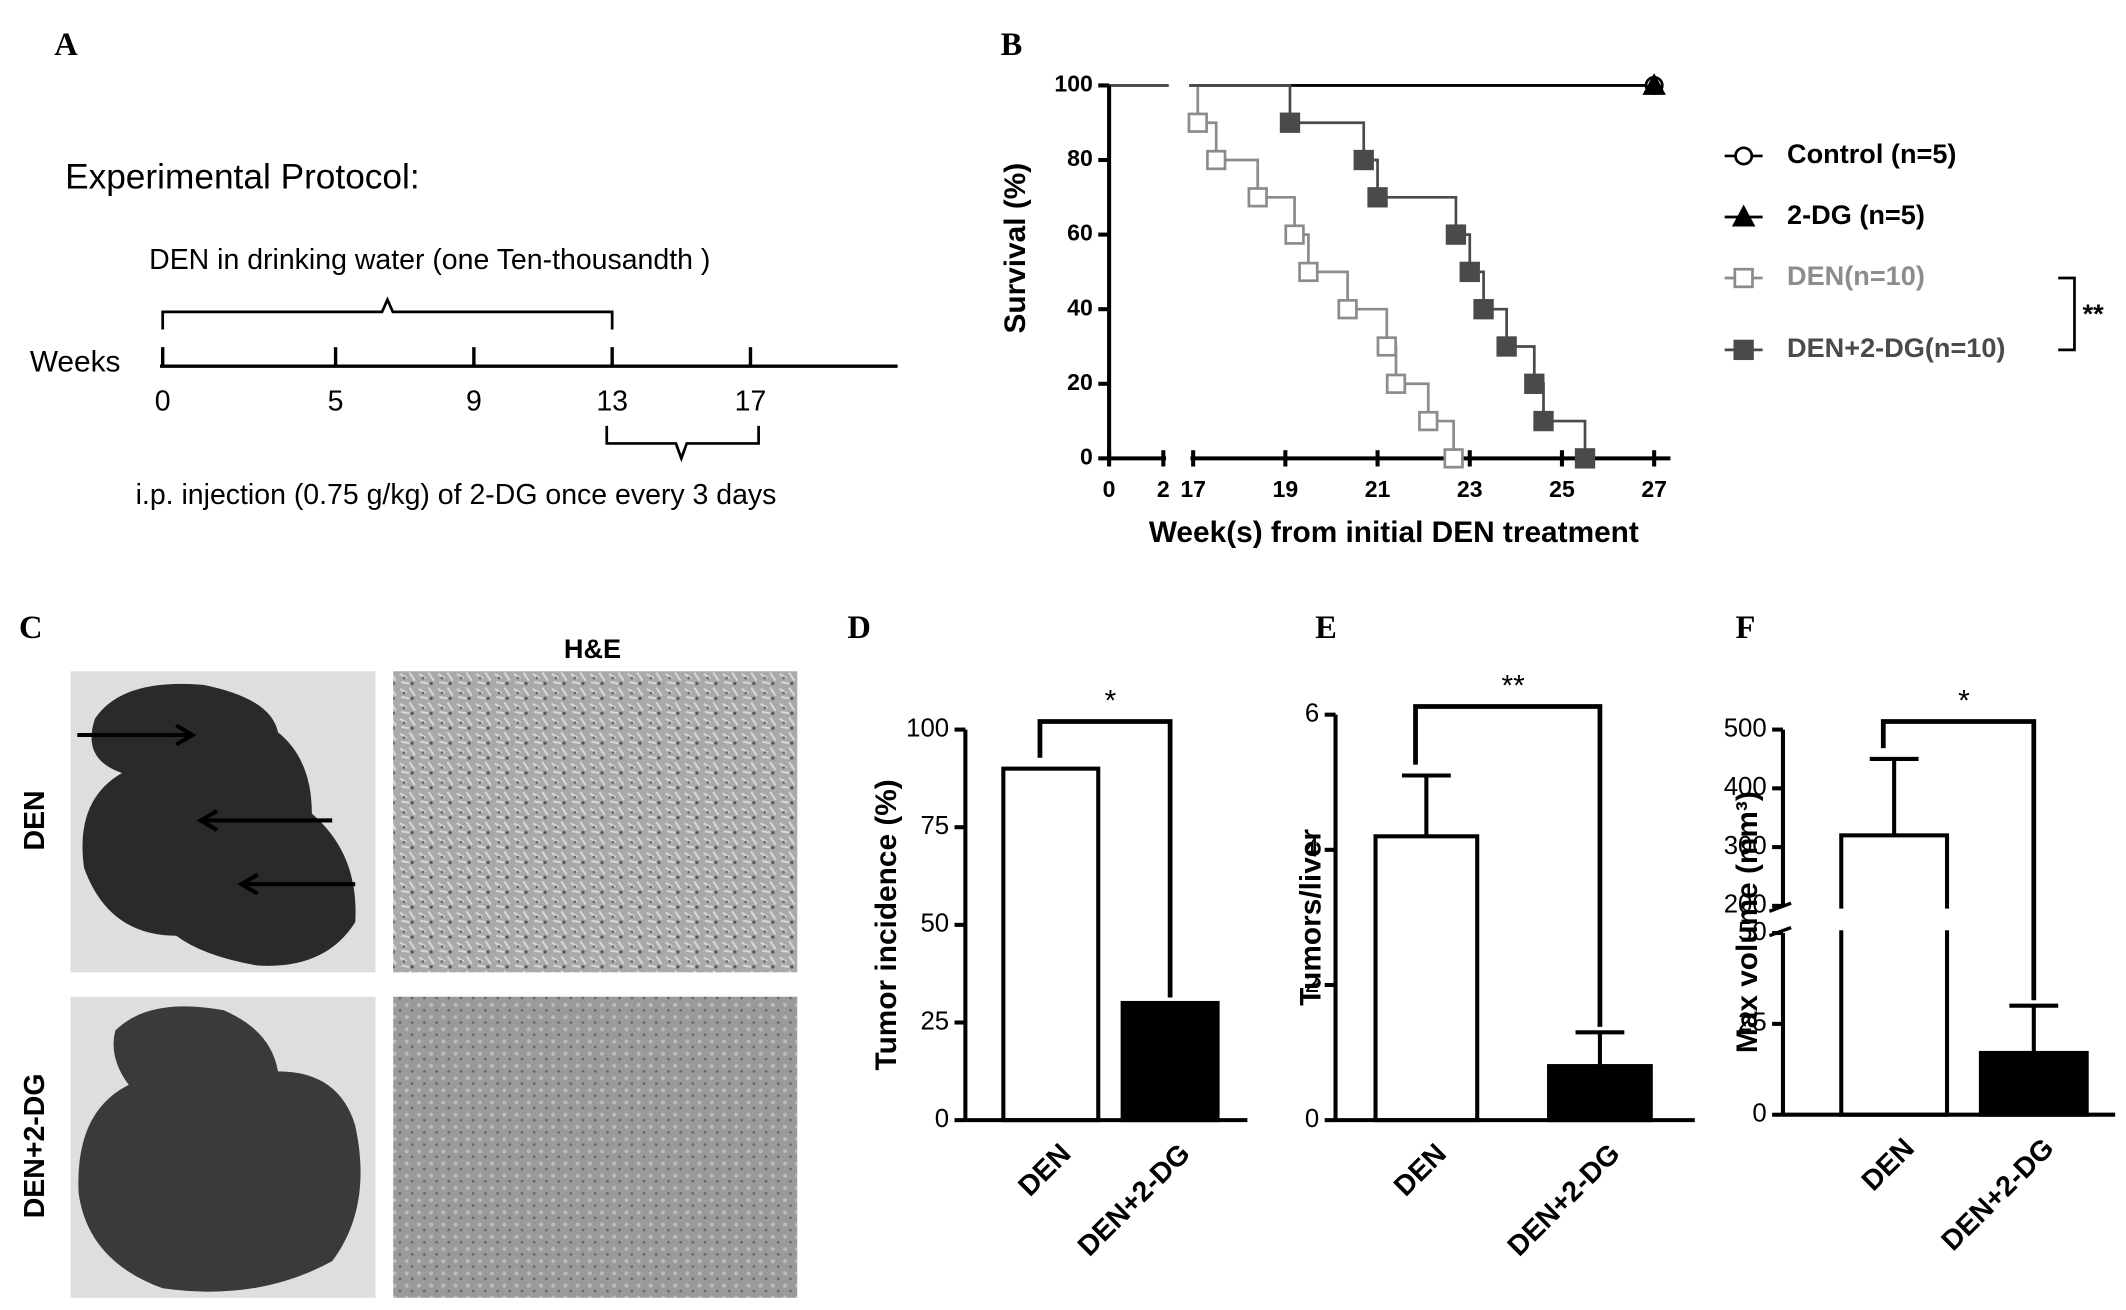 The width and height of the screenshot is (2126, 1310). What do you see at coordinates (934, 924) in the screenshot?
I see `y-tick-label: 50` at bounding box center [934, 924].